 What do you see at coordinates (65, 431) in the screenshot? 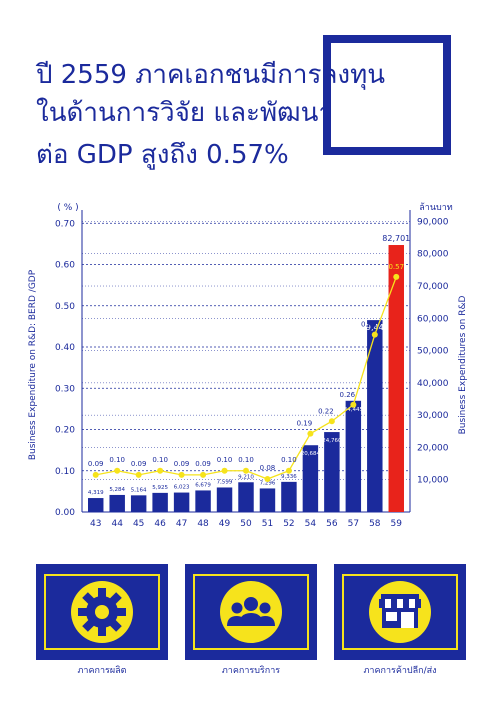
I see `left-tick-label: 0.20` at bounding box center [65, 431].